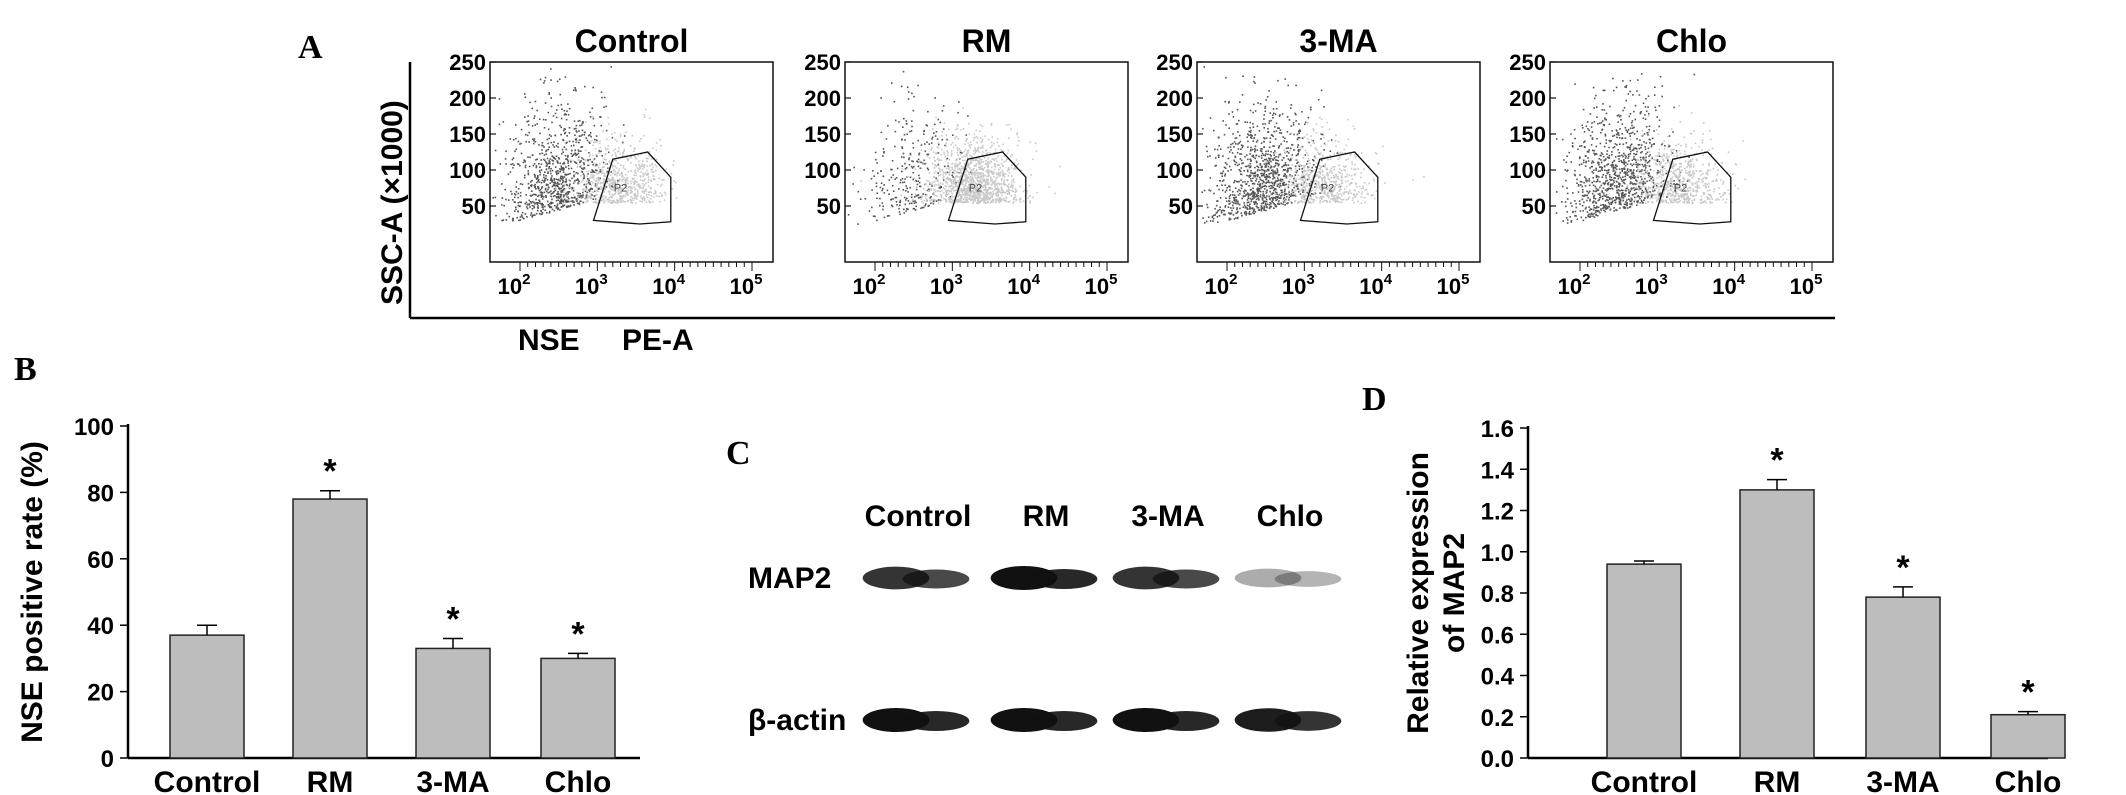 This screenshot has height=795, width=2126. Describe the element at coordinates (1046, 516) in the screenshot. I see `blot-lane-label-rm: RM` at that location.